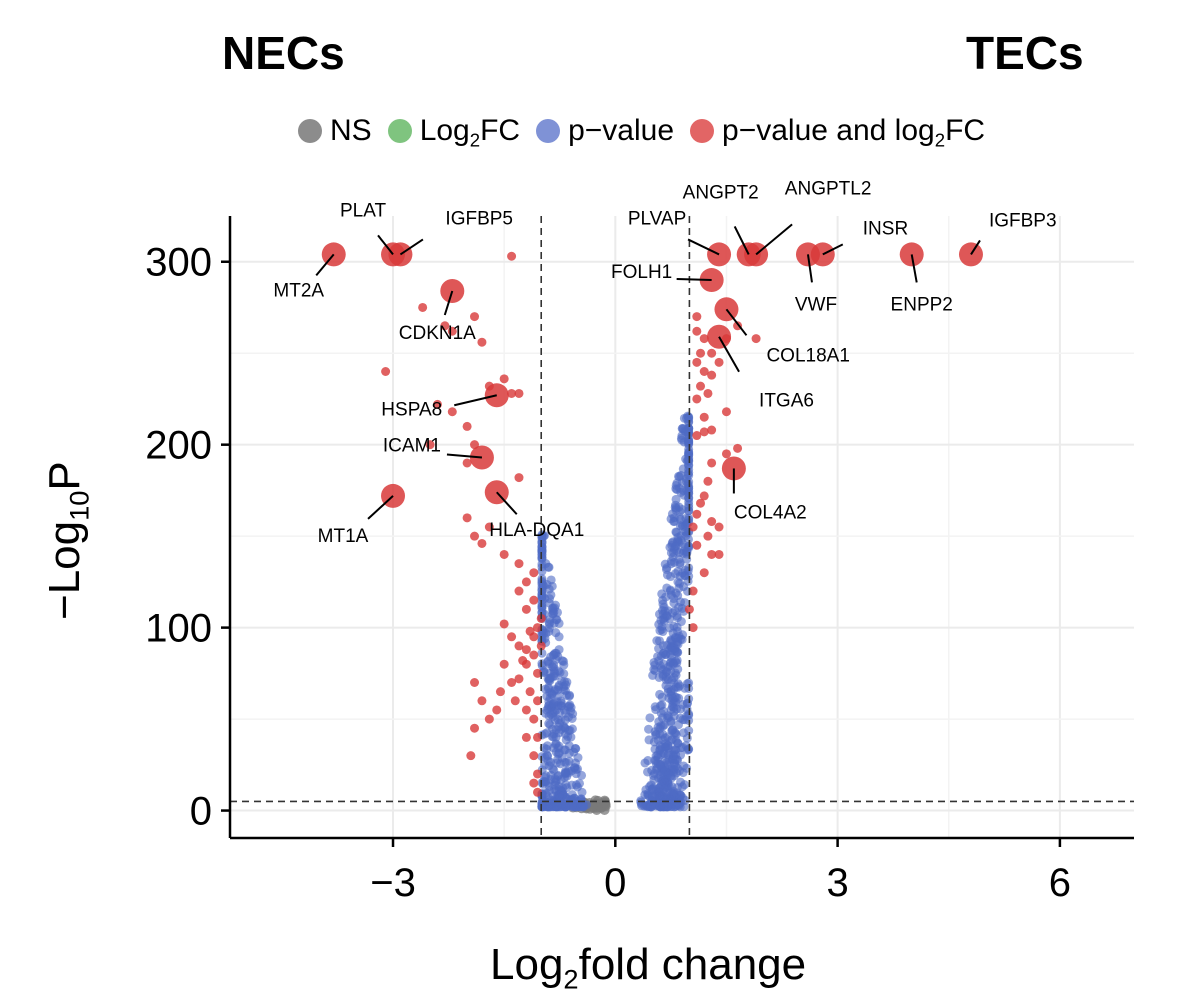 The image size is (1186, 1004). What do you see at coordinates (721, 192) in the screenshot?
I see `gene-label-angpt2: ANGPT2` at bounding box center [721, 192].